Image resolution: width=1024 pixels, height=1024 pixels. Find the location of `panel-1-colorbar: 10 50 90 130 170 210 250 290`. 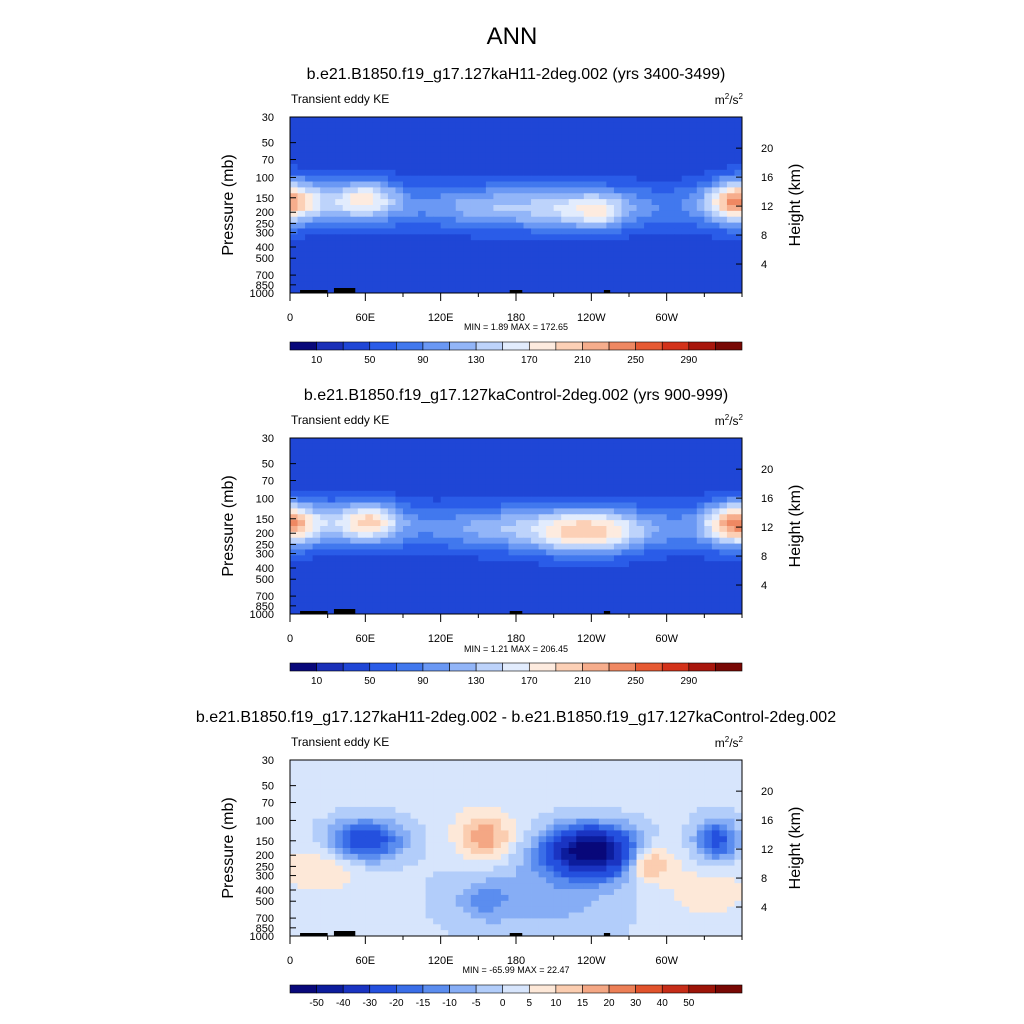

panel-1-colorbar: 10 50 90 130 170 210 250 290 is located at coordinates (516, 353).